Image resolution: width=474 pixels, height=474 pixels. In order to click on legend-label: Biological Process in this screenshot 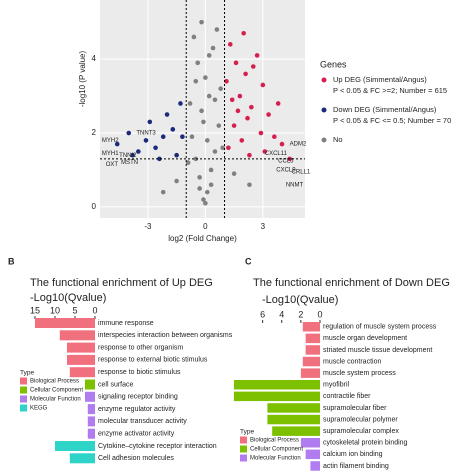, I will do `click(54, 382)`.